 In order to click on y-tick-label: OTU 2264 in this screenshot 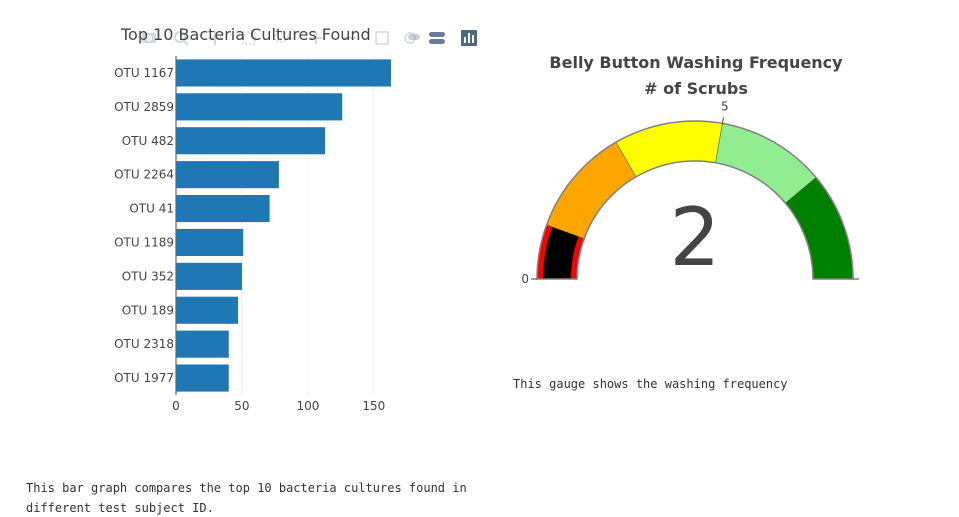, I will do `click(144, 175)`.